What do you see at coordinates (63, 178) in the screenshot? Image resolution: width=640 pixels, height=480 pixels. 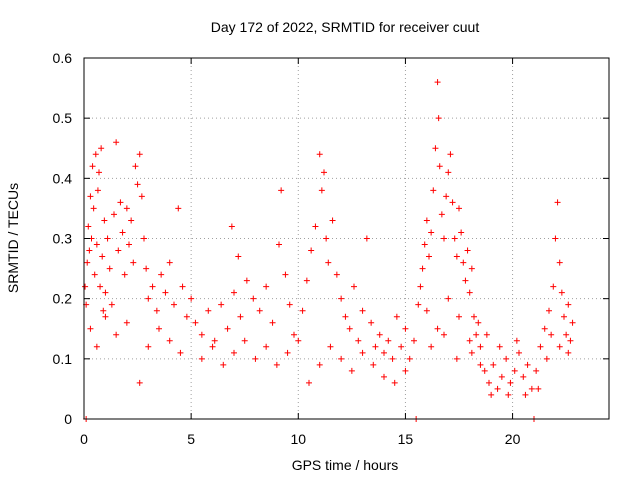 I see `y-tick-label: 0.4` at bounding box center [63, 178].